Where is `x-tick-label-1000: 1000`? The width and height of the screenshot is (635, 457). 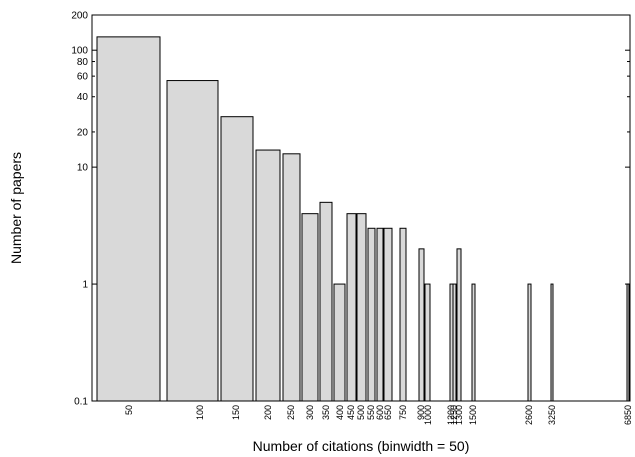 x-tick-label-1000: 1000 is located at coordinates (428, 415).